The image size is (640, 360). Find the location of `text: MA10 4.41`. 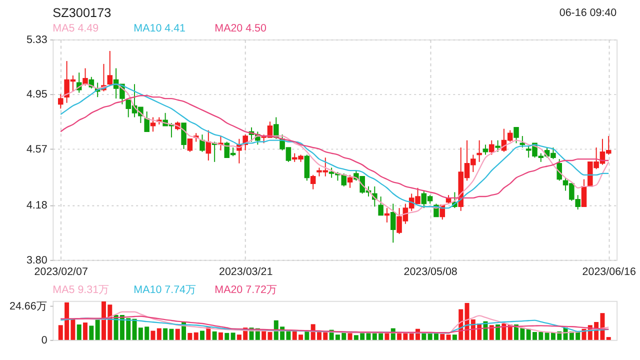

text: MA10 4.41 is located at coordinates (160, 28).